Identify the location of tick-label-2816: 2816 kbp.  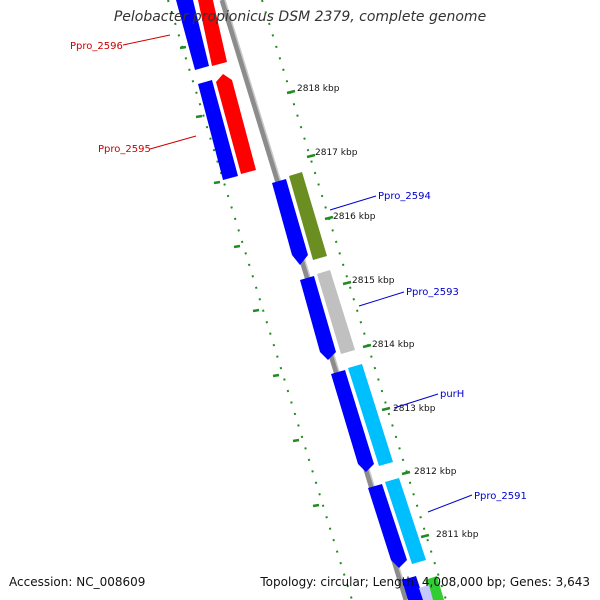
(354, 217).